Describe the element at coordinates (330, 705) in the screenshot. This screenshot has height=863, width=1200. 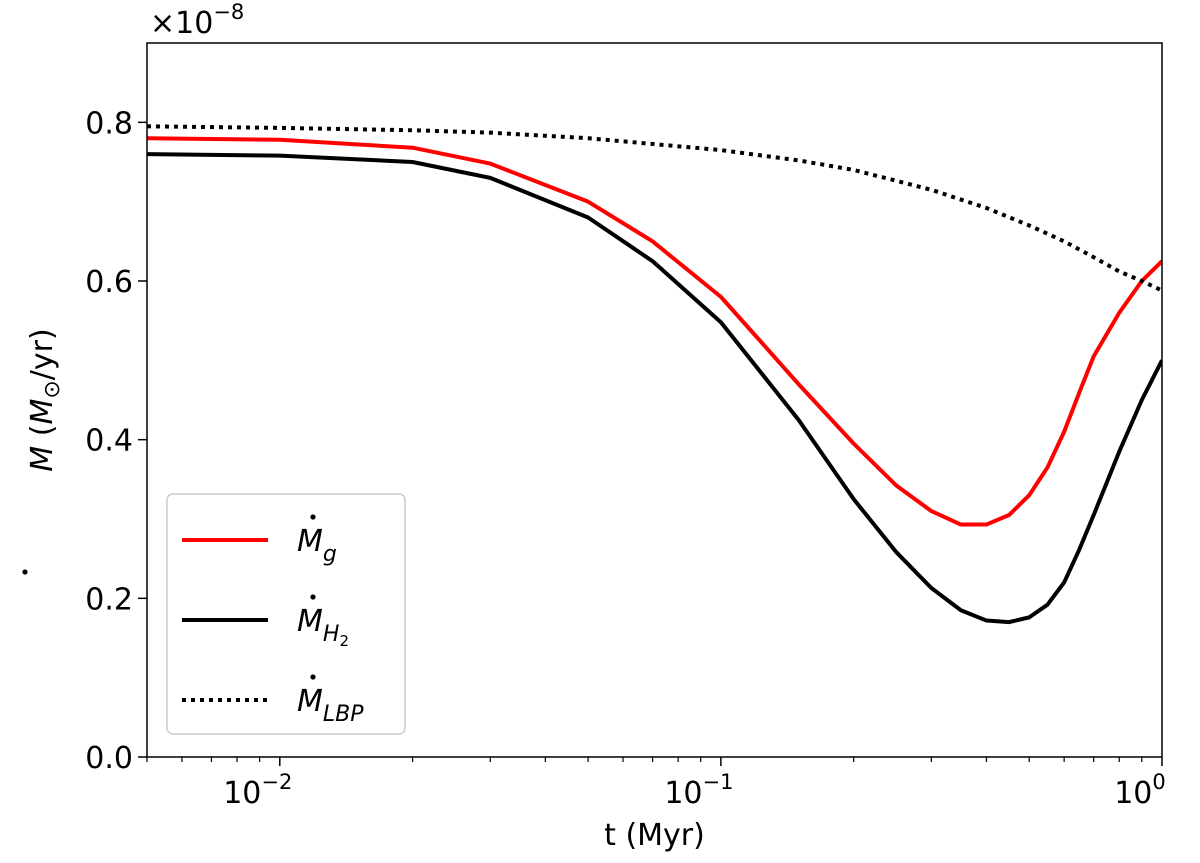
I see `legend-label-m-lbp: MLBP` at that location.